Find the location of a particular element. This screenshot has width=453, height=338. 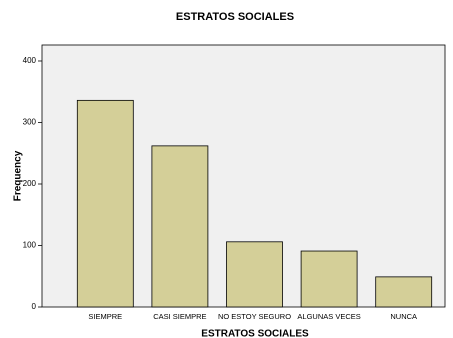

chart-title: ESTRATOS SOCIALES is located at coordinates (235, 17).